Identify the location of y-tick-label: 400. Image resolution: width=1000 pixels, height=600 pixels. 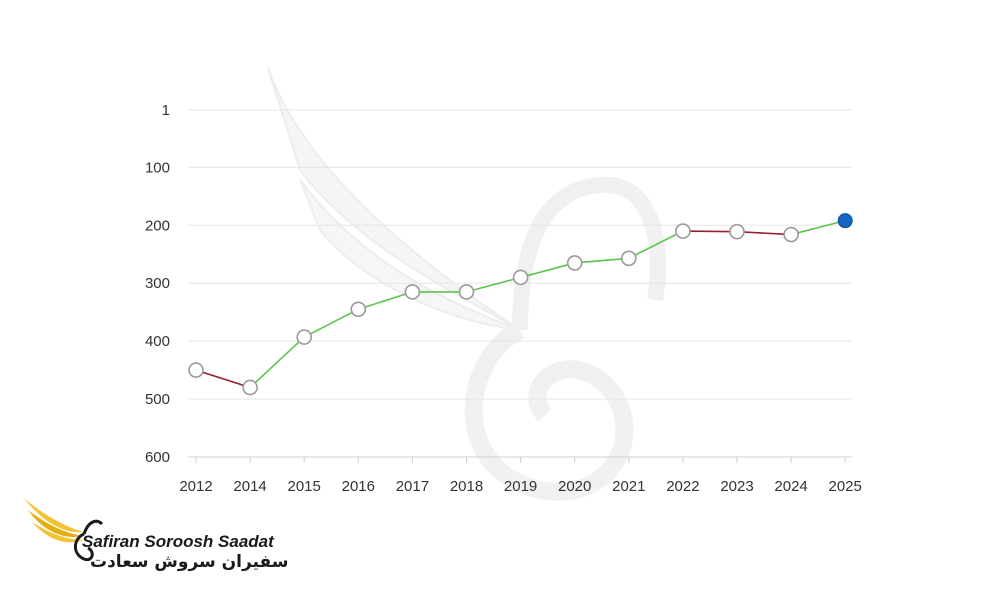
(157, 341).